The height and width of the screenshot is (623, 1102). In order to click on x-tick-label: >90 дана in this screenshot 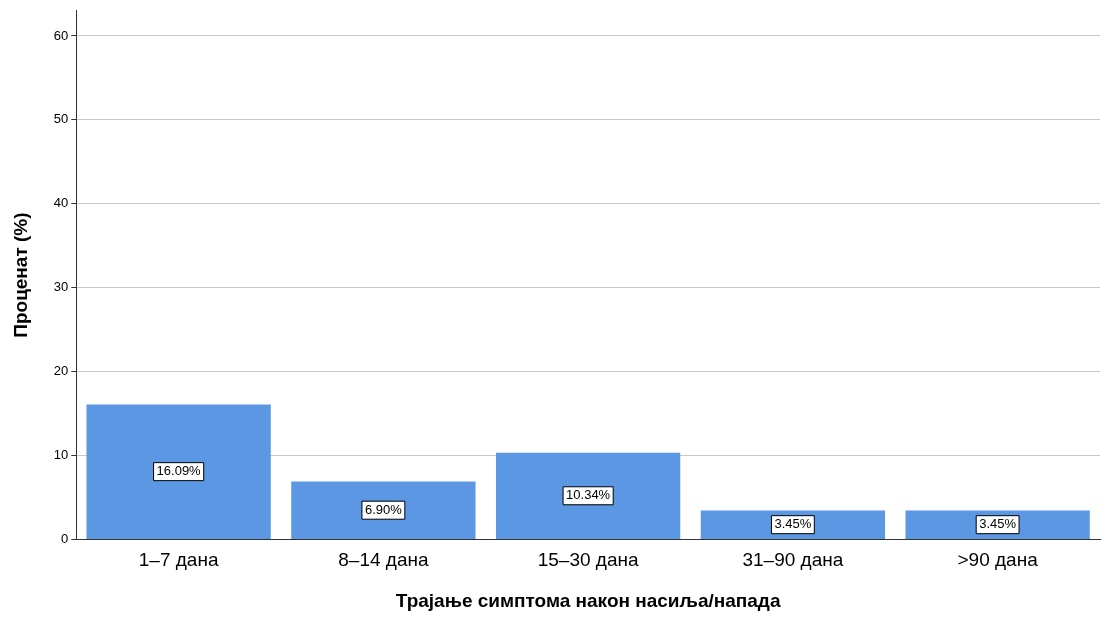, I will do `click(998, 560)`.